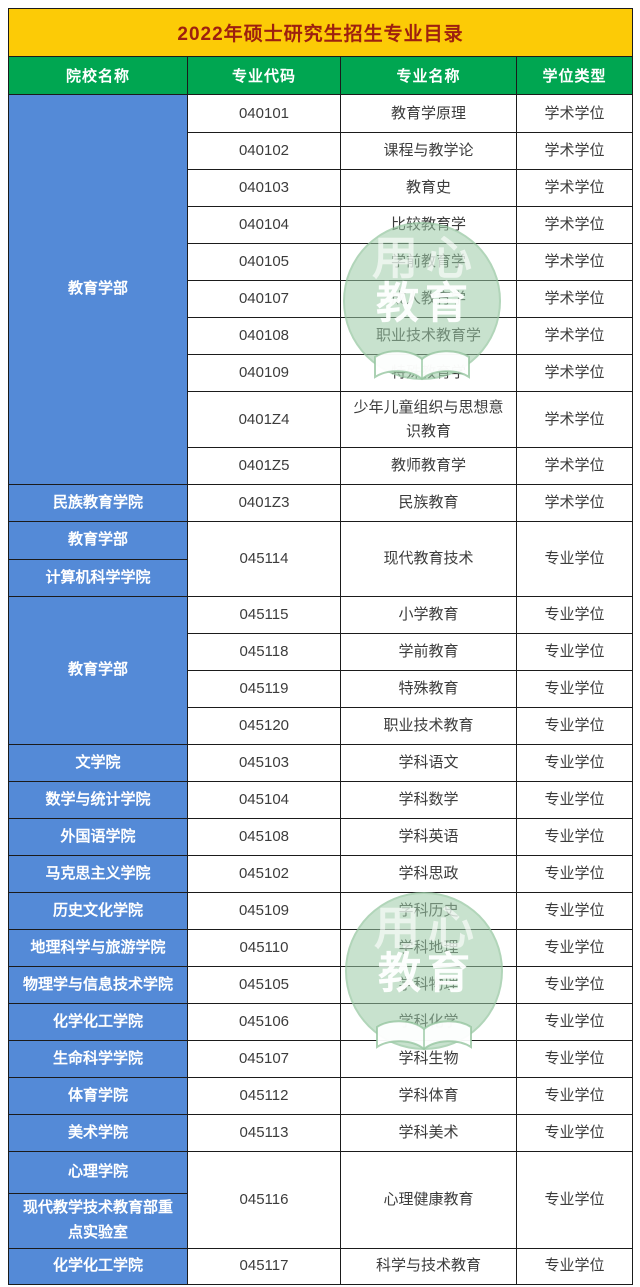  I want to click on name-cell: 学科美术, so click(428, 1133).